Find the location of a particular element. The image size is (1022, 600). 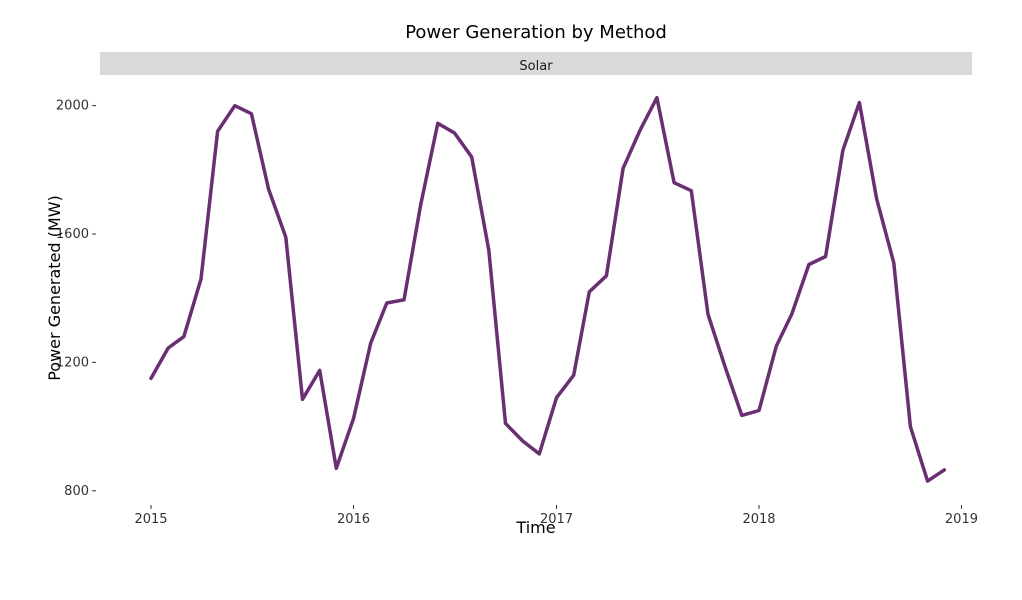

x-tick-label: 2019 is located at coordinates (961, 519).